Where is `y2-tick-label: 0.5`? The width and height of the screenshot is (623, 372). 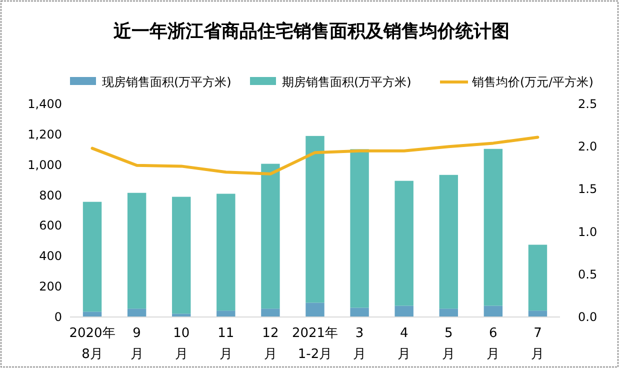
y2-tick-label: 0.5 is located at coordinates (588, 274).